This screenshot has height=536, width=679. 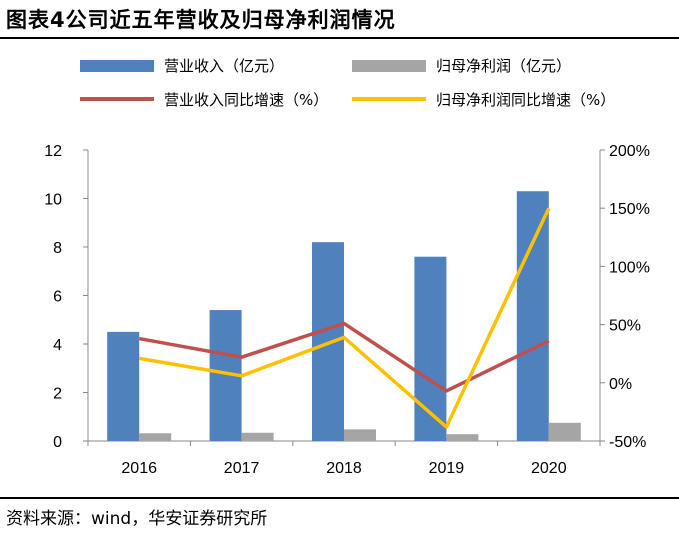 What do you see at coordinates (629, 151) in the screenshot?
I see `y-right-tick-label: 200%` at bounding box center [629, 151].